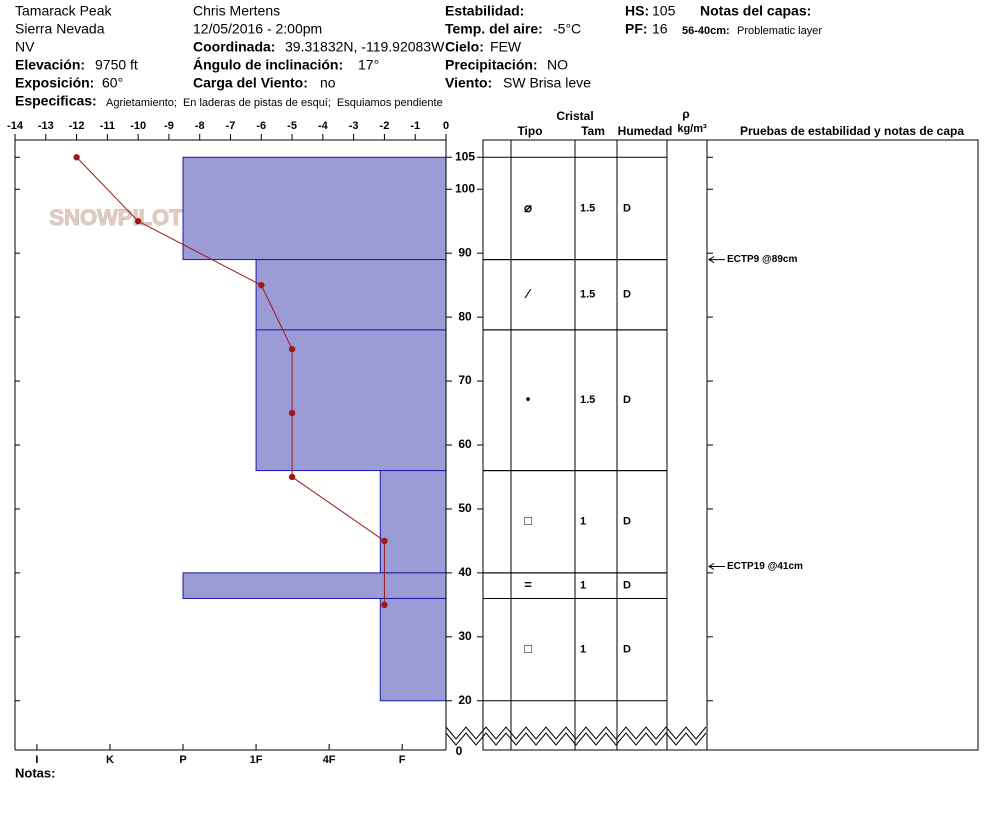 The image size is (994, 840). I want to click on datetime: 12/05/2016 - 2:00pm, so click(257, 29).